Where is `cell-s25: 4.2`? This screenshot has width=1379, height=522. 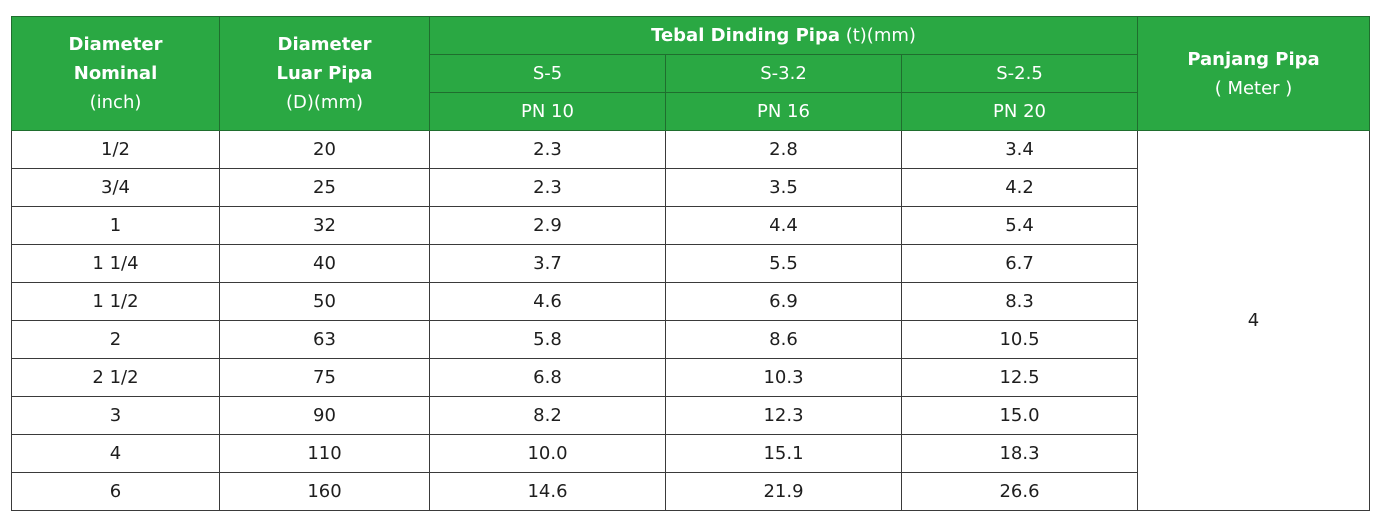
cell-s25: 4.2 is located at coordinates (1019, 187).